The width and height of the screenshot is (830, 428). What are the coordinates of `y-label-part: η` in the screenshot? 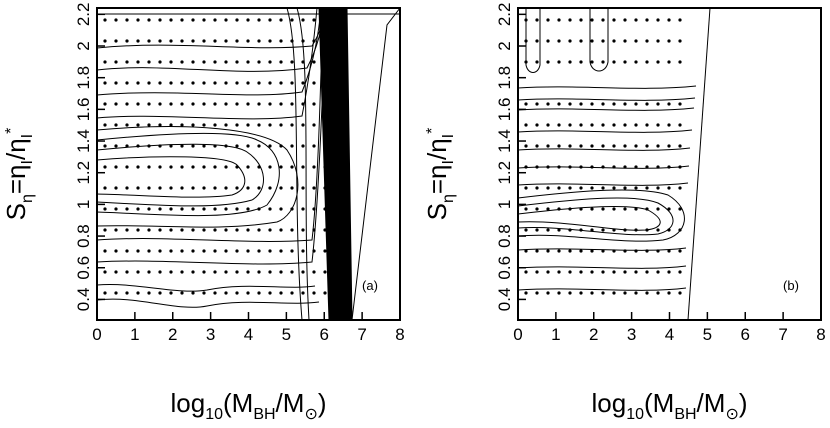 It's located at (448, 198).